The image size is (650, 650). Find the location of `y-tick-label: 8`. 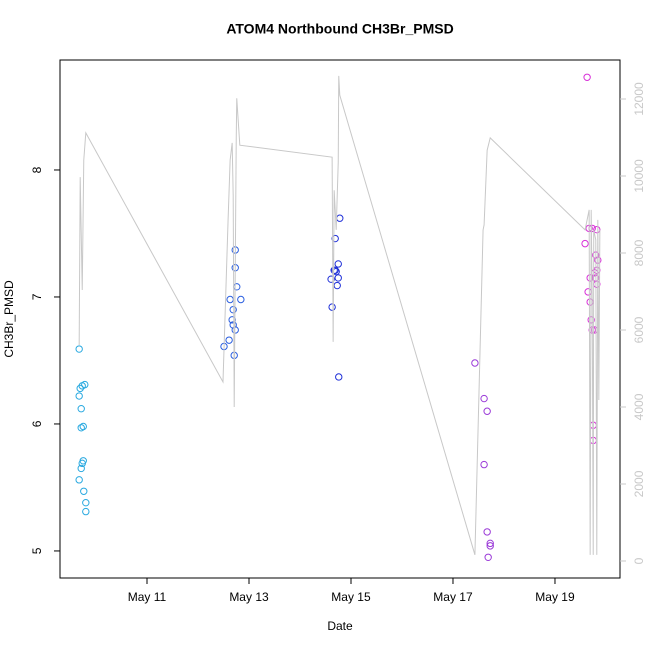

y-tick-label: 8 is located at coordinates (37, 169).